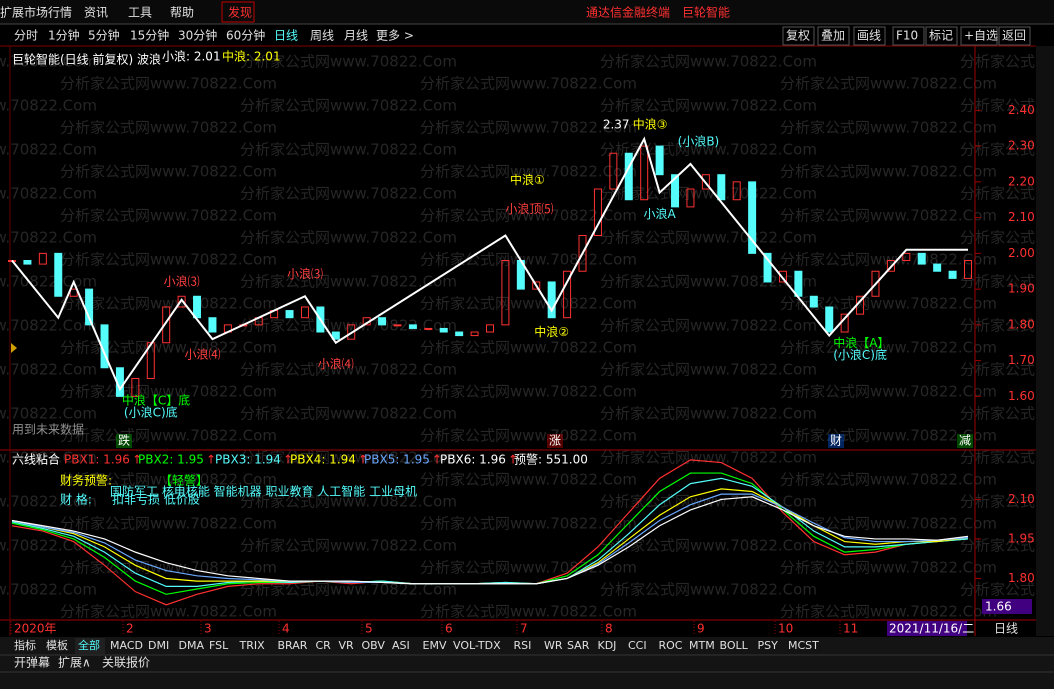  I want to click on indicator-tab: WR, so click(553, 645).